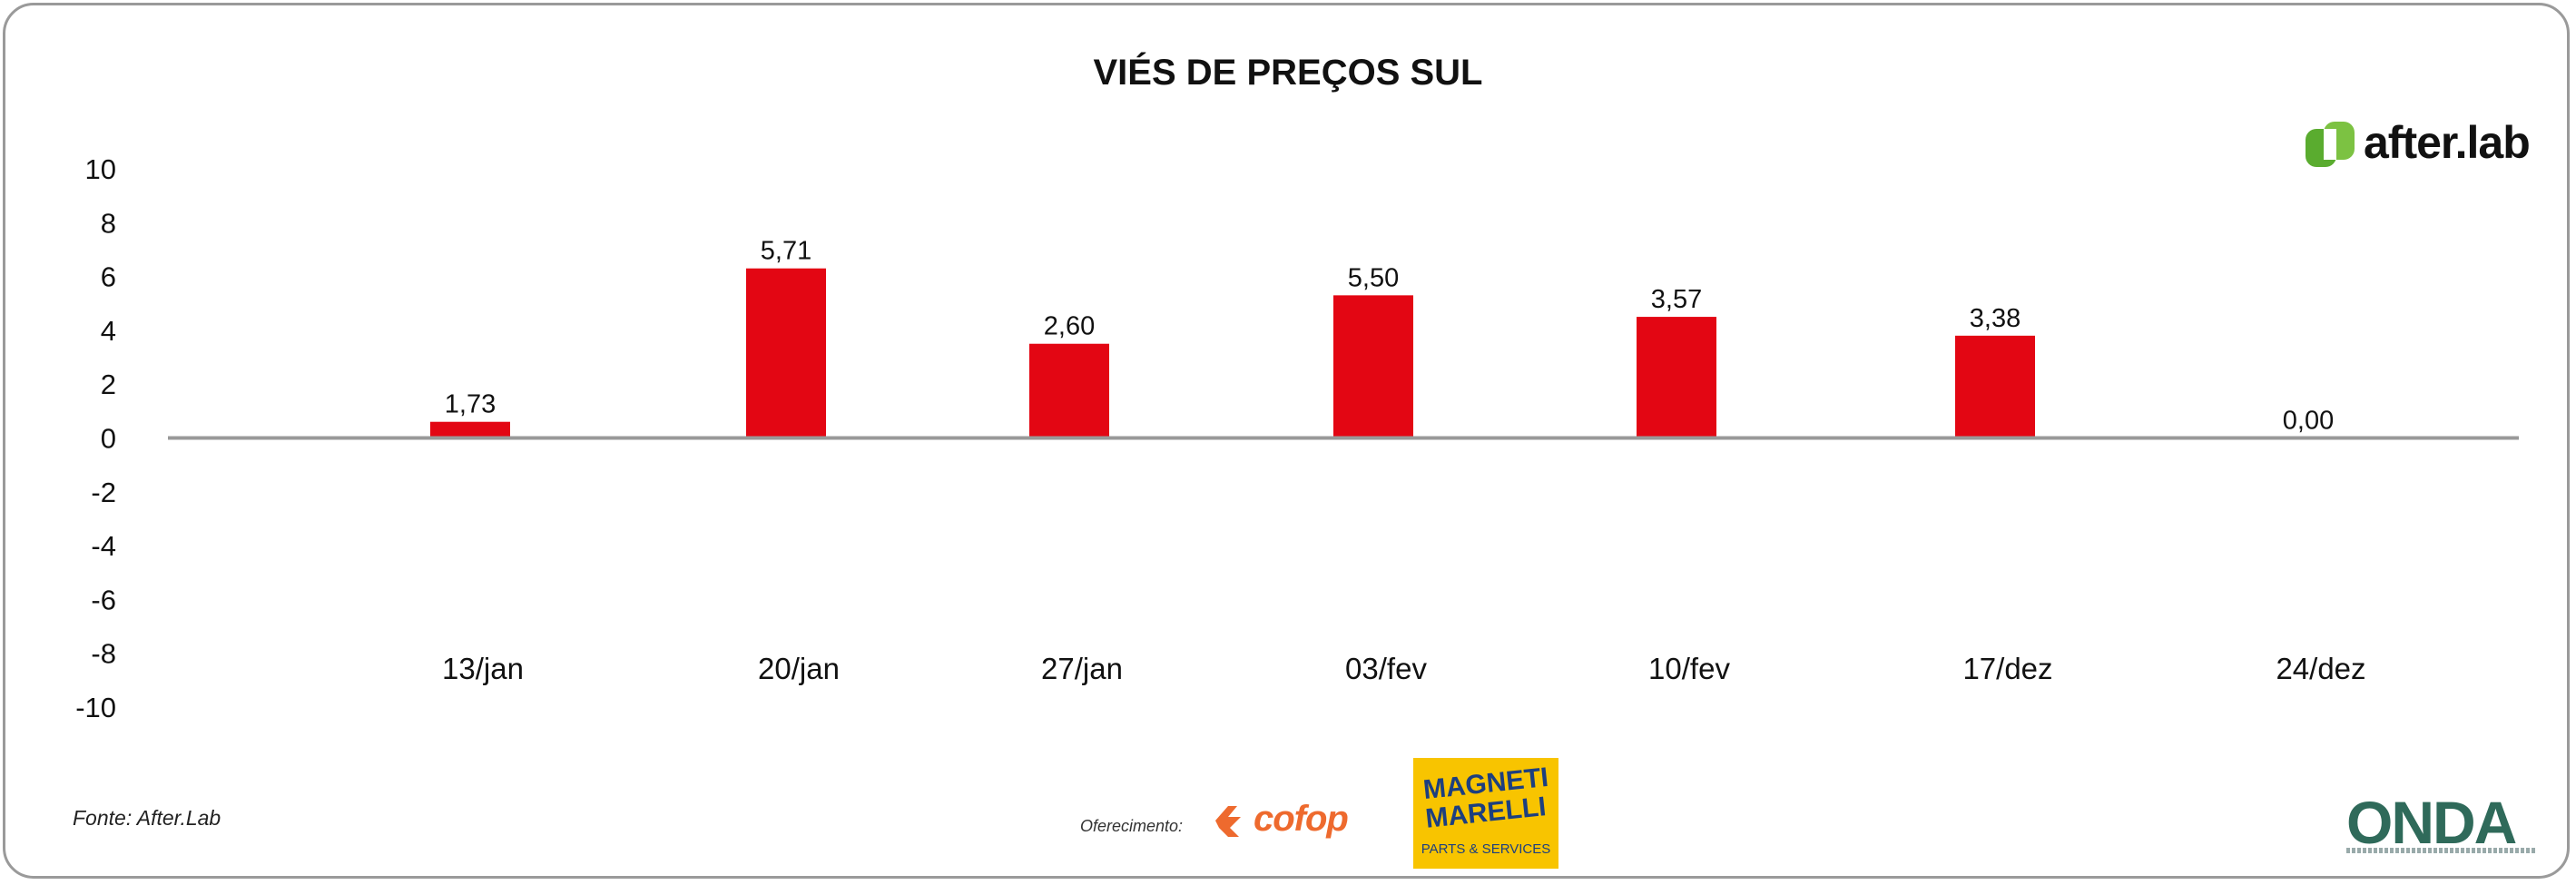 The height and width of the screenshot is (885, 2576). I want to click on magneti-line3: PARTS & SERVICES, so click(1486, 849).